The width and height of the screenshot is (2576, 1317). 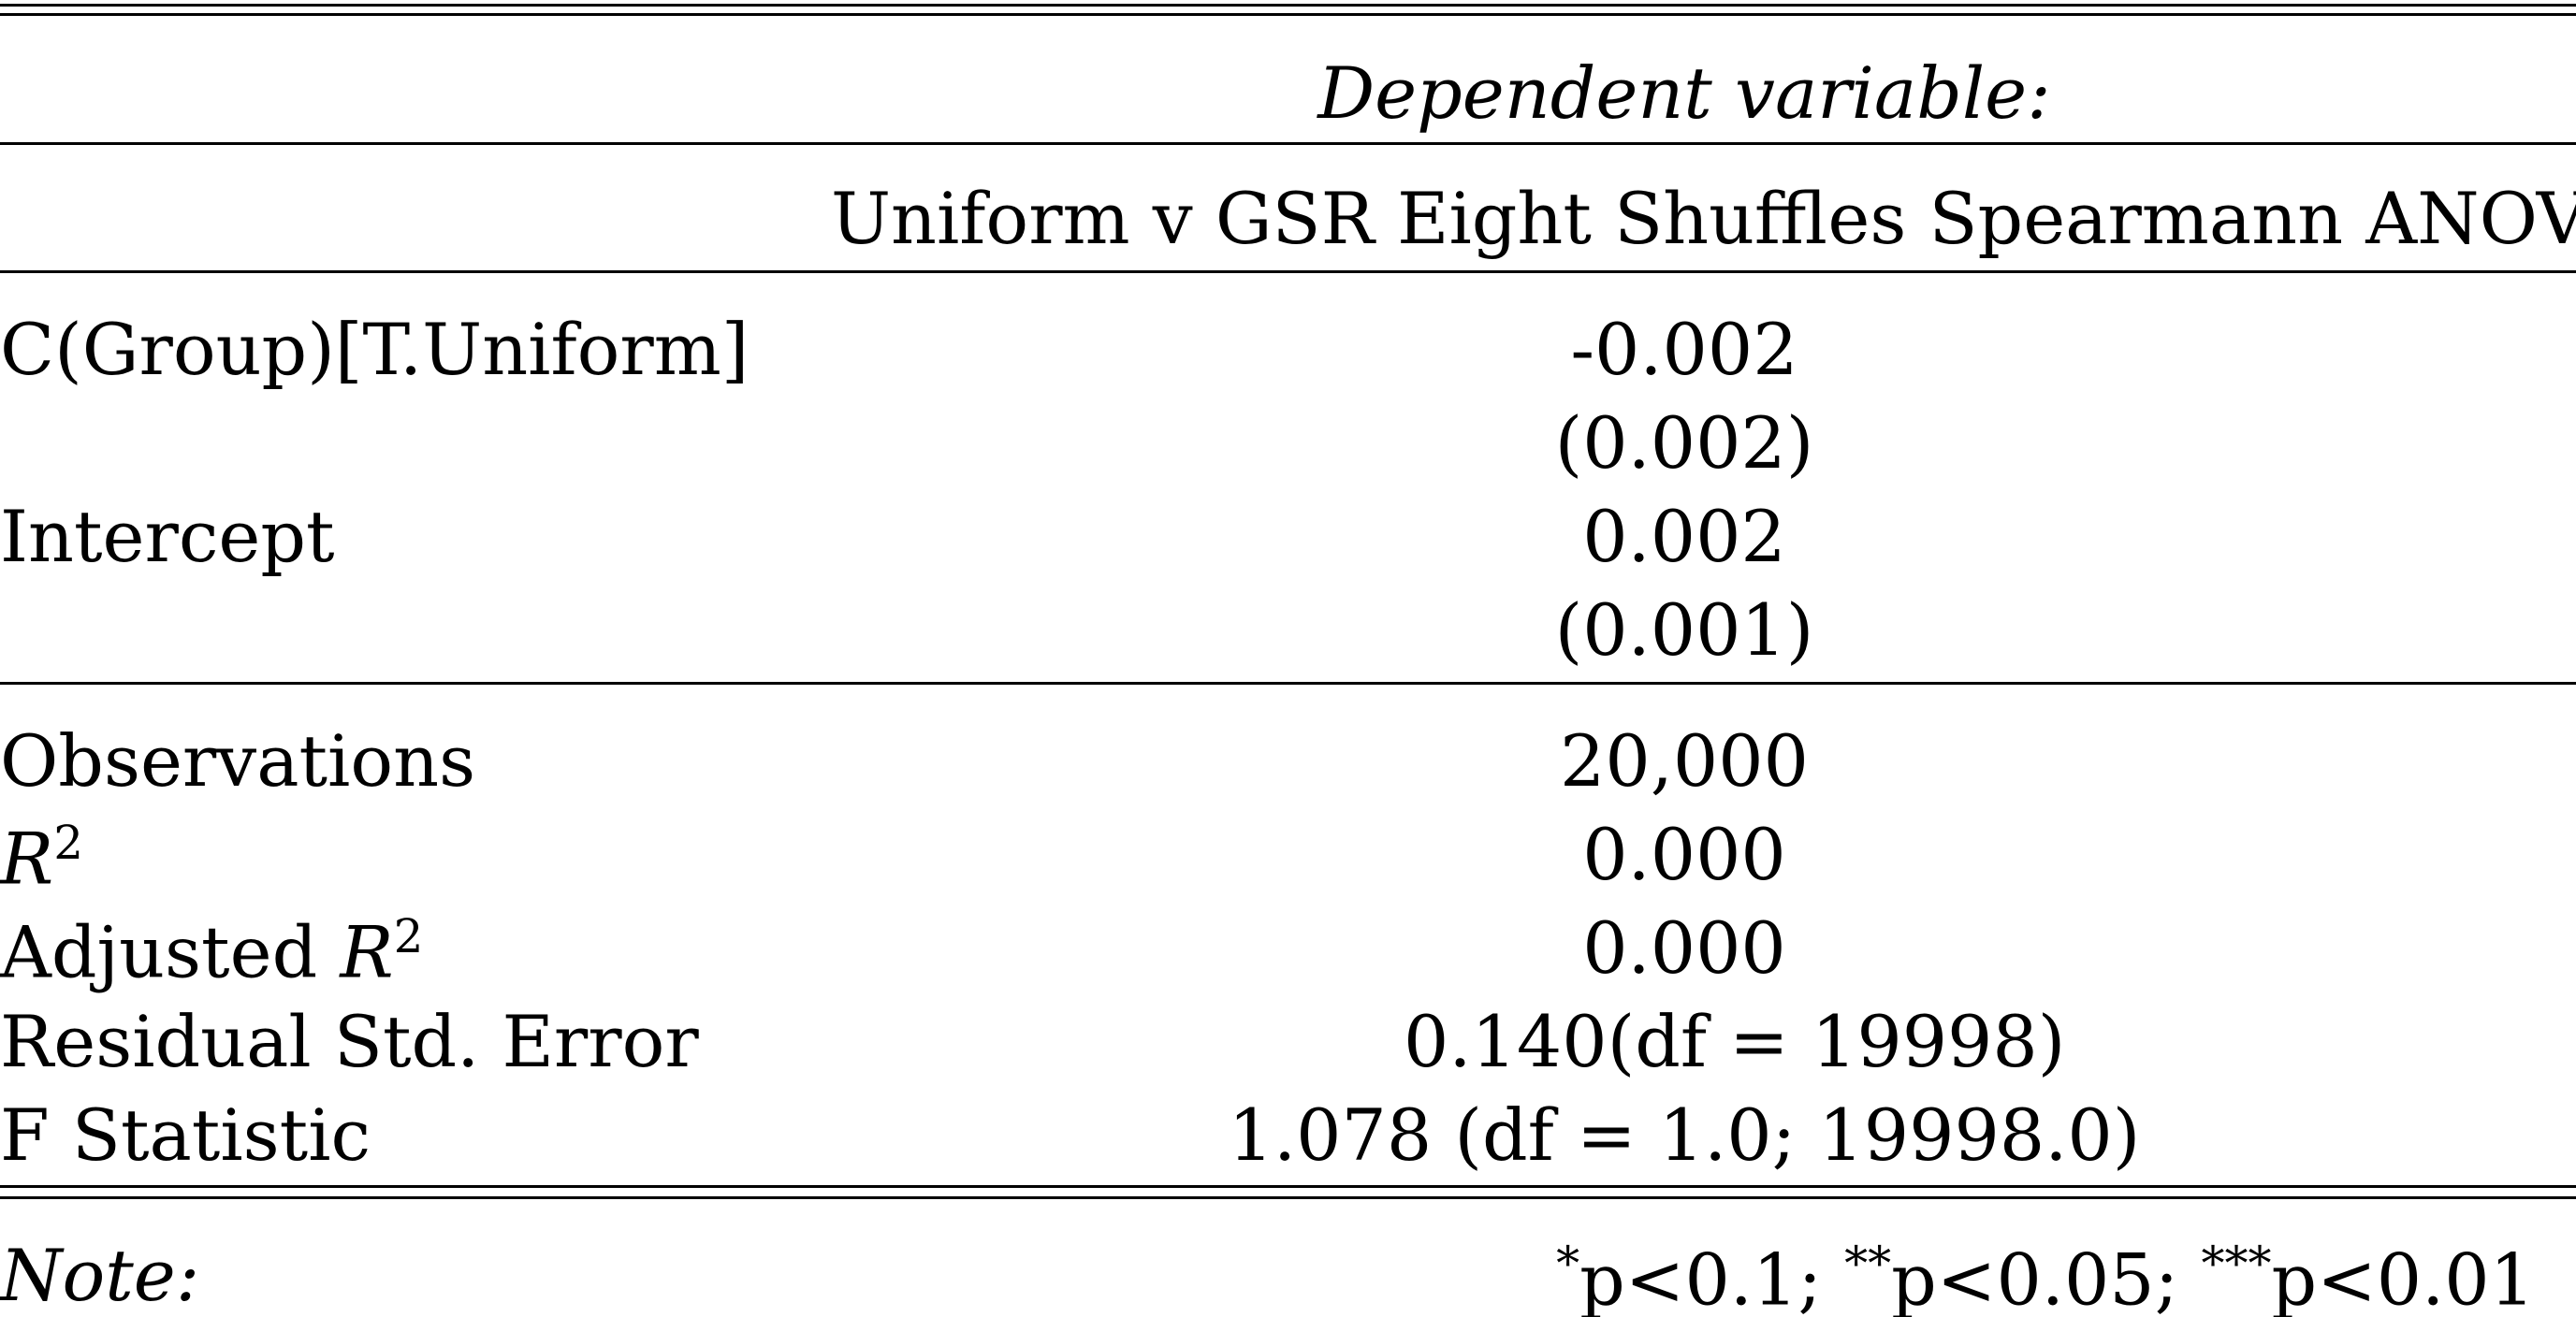 What do you see at coordinates (100, 1275) in the screenshot?
I see `note-label: Note:` at bounding box center [100, 1275].